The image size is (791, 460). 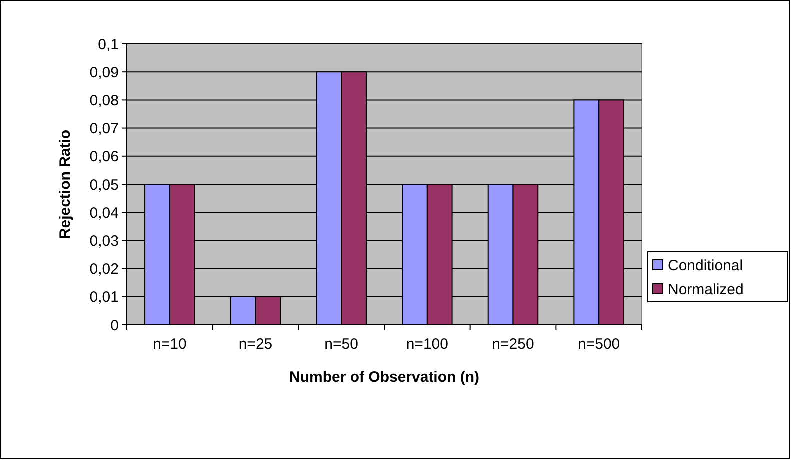 I want to click on x-tick-label: n=100, so click(x=427, y=344).